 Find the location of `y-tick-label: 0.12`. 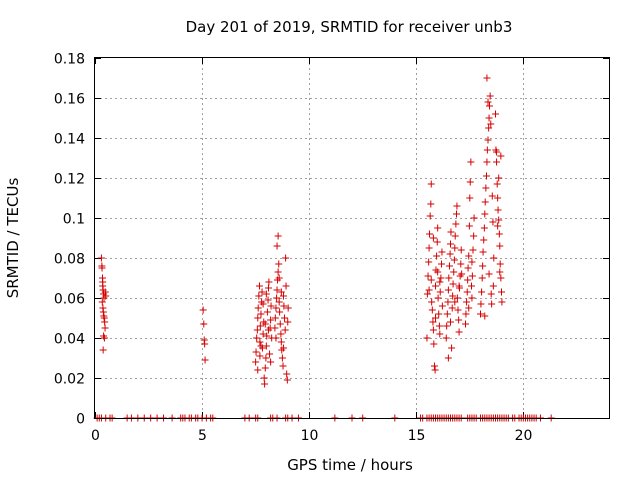

y-tick-label: 0.12 is located at coordinates (69, 180).